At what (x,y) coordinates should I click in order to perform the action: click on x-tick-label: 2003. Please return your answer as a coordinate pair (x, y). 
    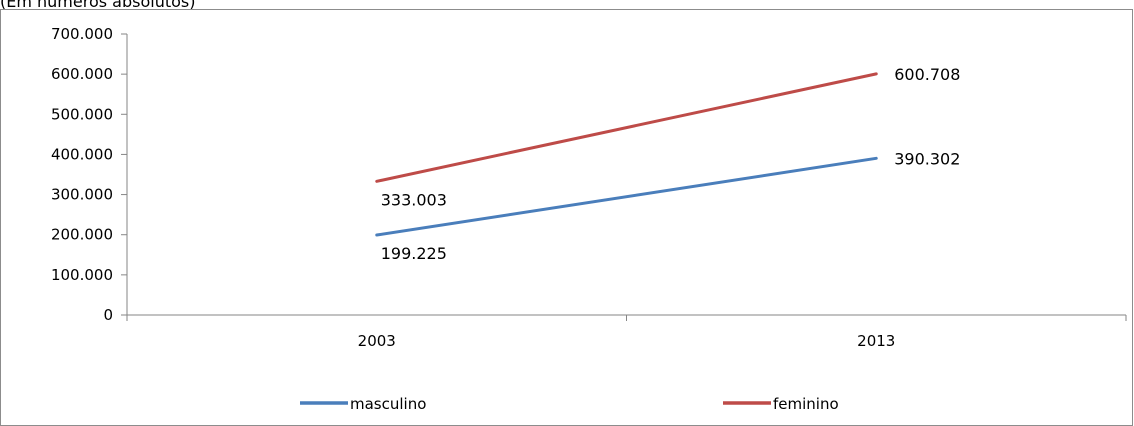
    Looking at the image, I should click on (377, 341).